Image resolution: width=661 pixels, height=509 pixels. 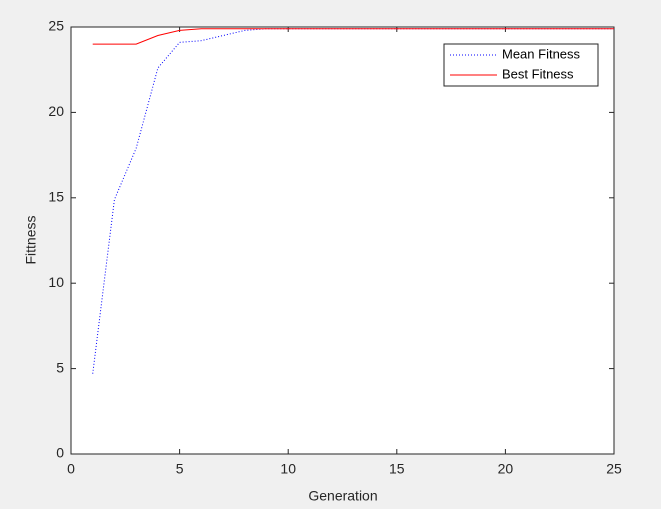 What do you see at coordinates (353, 36) in the screenshot?
I see `series-line` at bounding box center [353, 36].